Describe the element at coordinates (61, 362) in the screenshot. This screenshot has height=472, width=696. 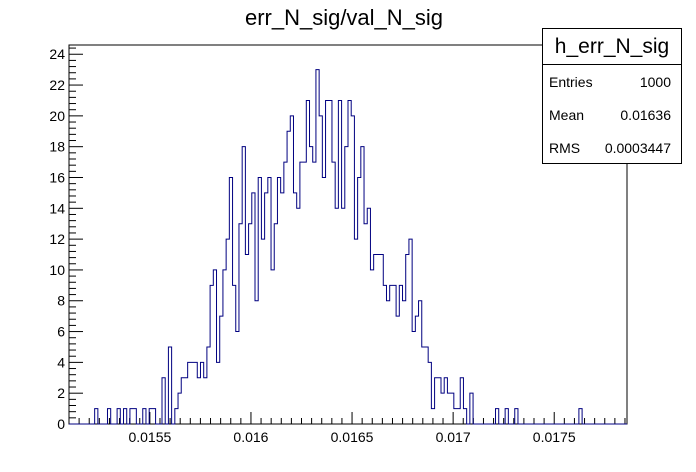
I see `y-tick-label: 4` at that location.